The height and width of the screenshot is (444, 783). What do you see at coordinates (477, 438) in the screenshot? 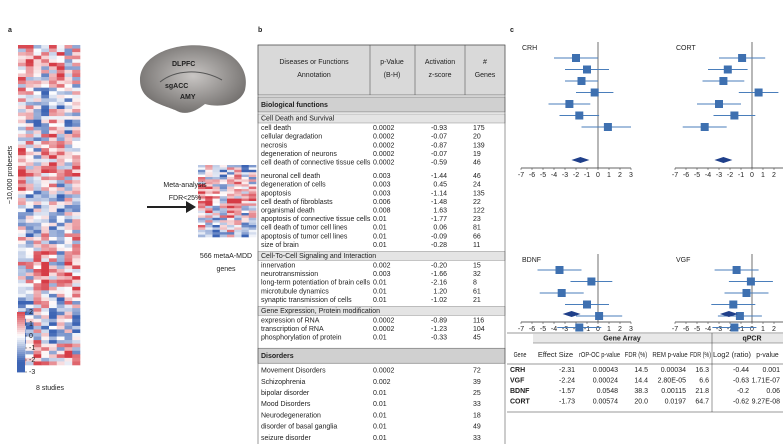
I see `cell-genes: 33` at bounding box center [477, 438].